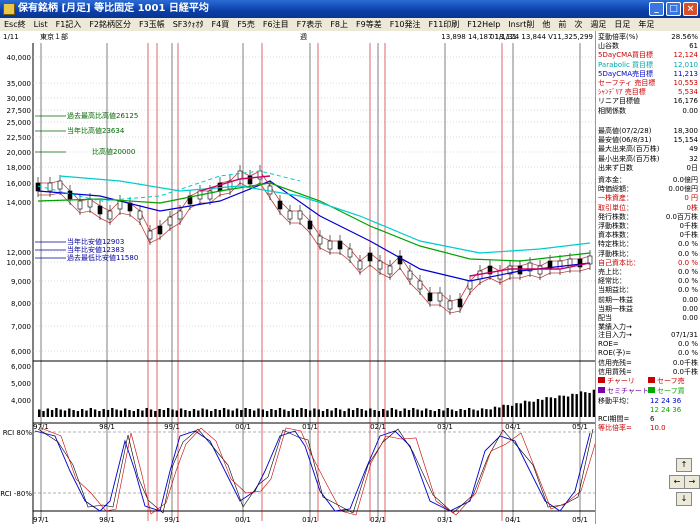 The height and width of the screenshot is (524, 700). I want to click on info-row: 資本金： 0.0億円, so click(648, 180).